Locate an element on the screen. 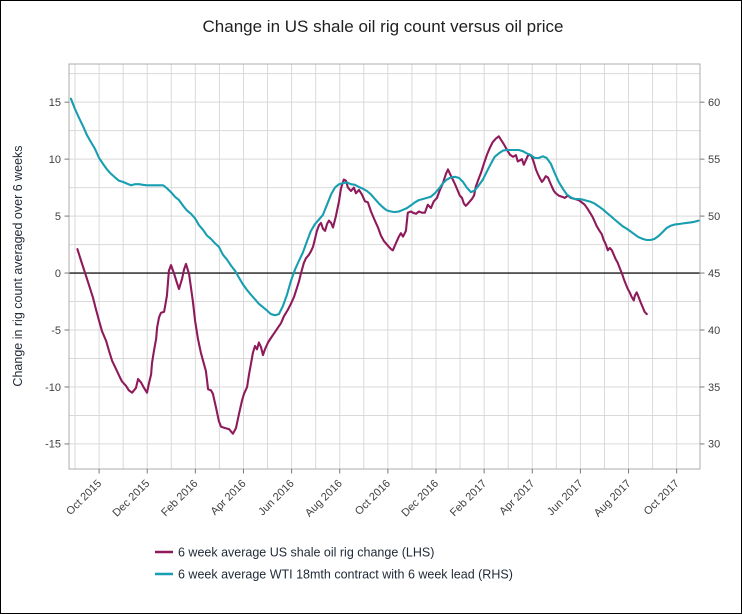 This screenshot has height=614, width=742. x-tick-label: Apr 2017 is located at coordinates (517, 498).